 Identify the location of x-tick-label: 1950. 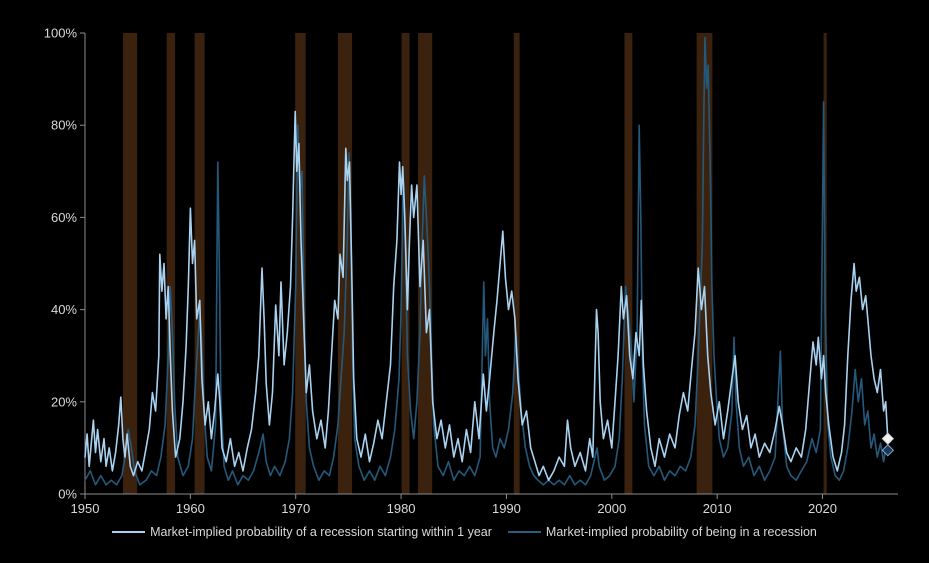
(85, 508).